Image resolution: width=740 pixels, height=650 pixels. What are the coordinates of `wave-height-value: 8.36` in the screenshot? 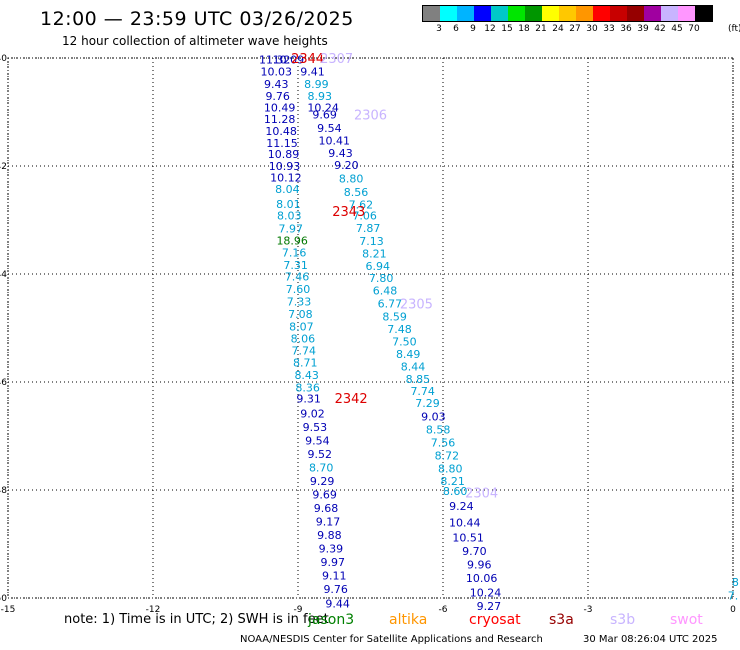 It's located at (307, 387).